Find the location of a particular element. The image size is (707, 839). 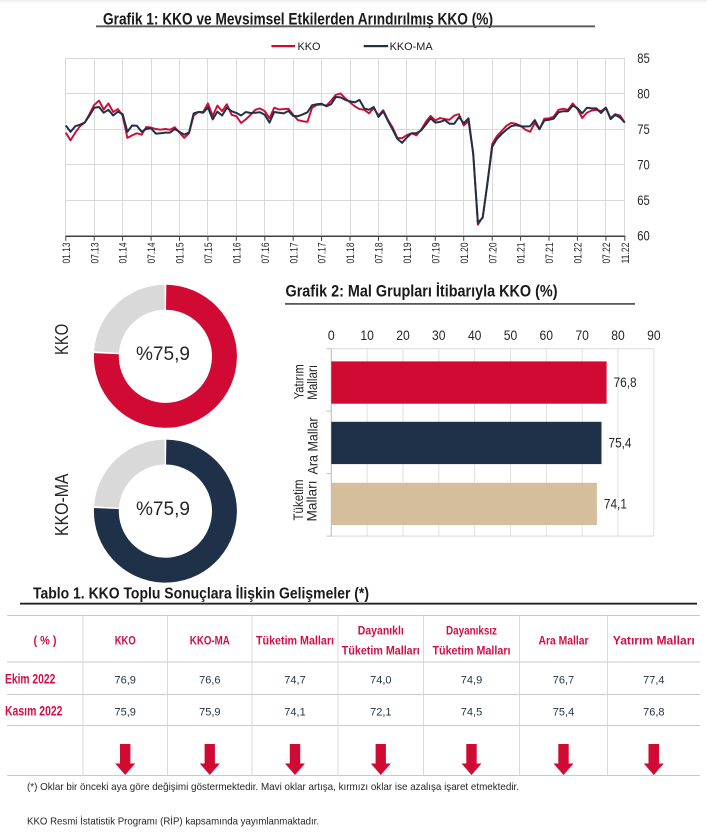

svg-text: 74,0 is located at coordinates (380, 681).